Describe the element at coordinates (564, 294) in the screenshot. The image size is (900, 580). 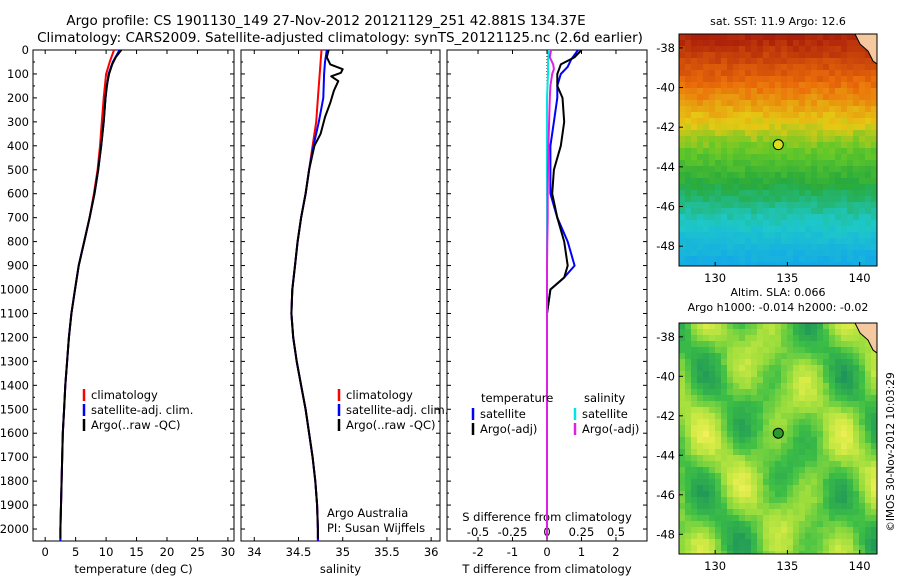
I see `series-line-argo-adj-` at that location.